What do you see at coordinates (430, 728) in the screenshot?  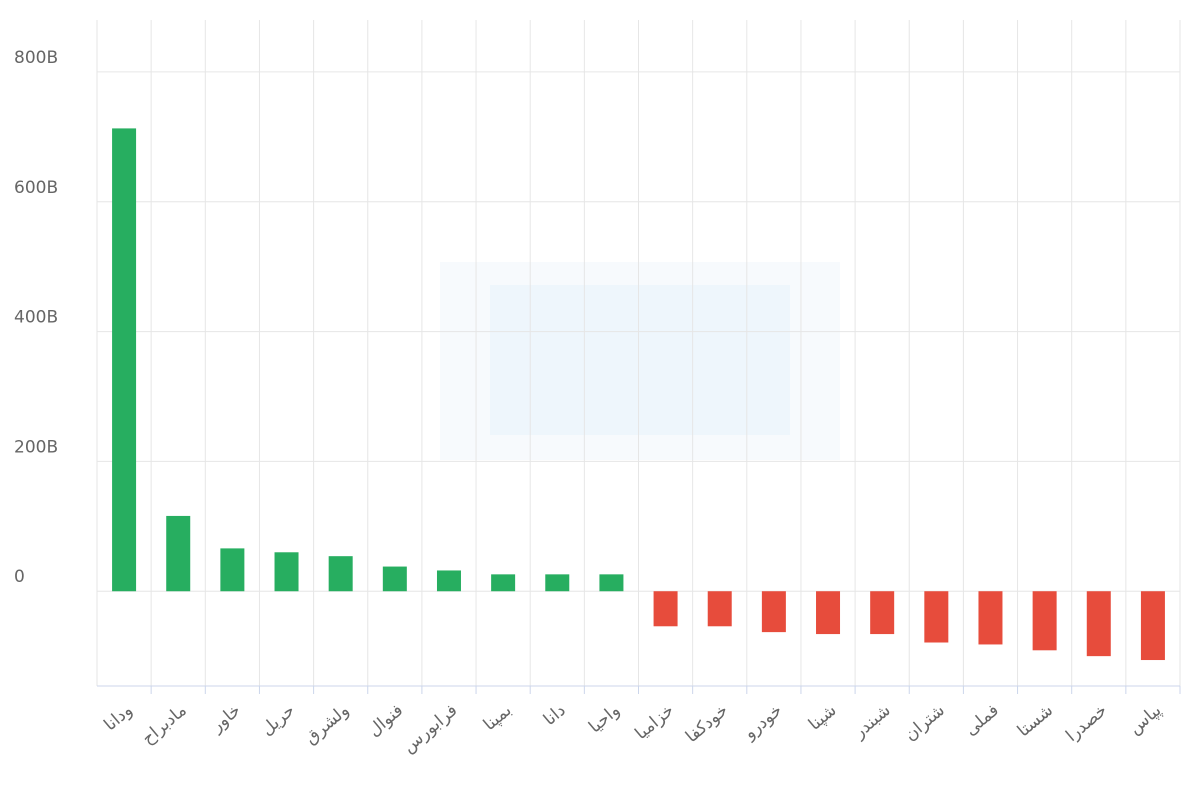 I see `x-tick-label: فرابورس` at bounding box center [430, 728].